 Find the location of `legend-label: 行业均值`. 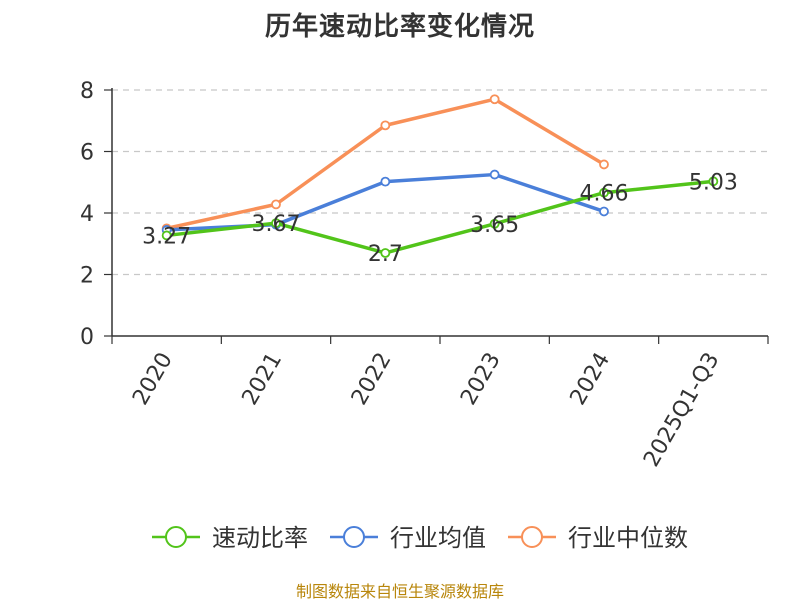

legend-label: 行业均值 is located at coordinates (438, 538).